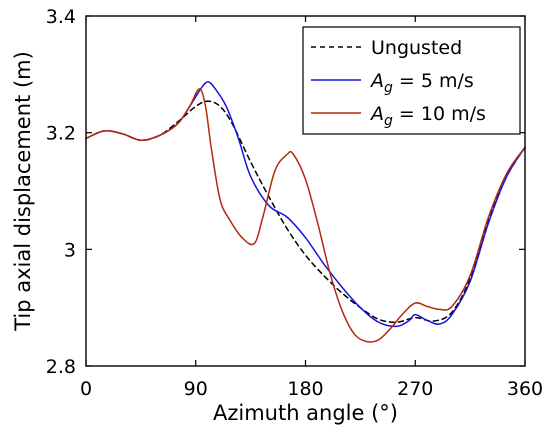  Describe the element at coordinates (415, 389) in the screenshot. I see `x-tick-label: 270` at that location.